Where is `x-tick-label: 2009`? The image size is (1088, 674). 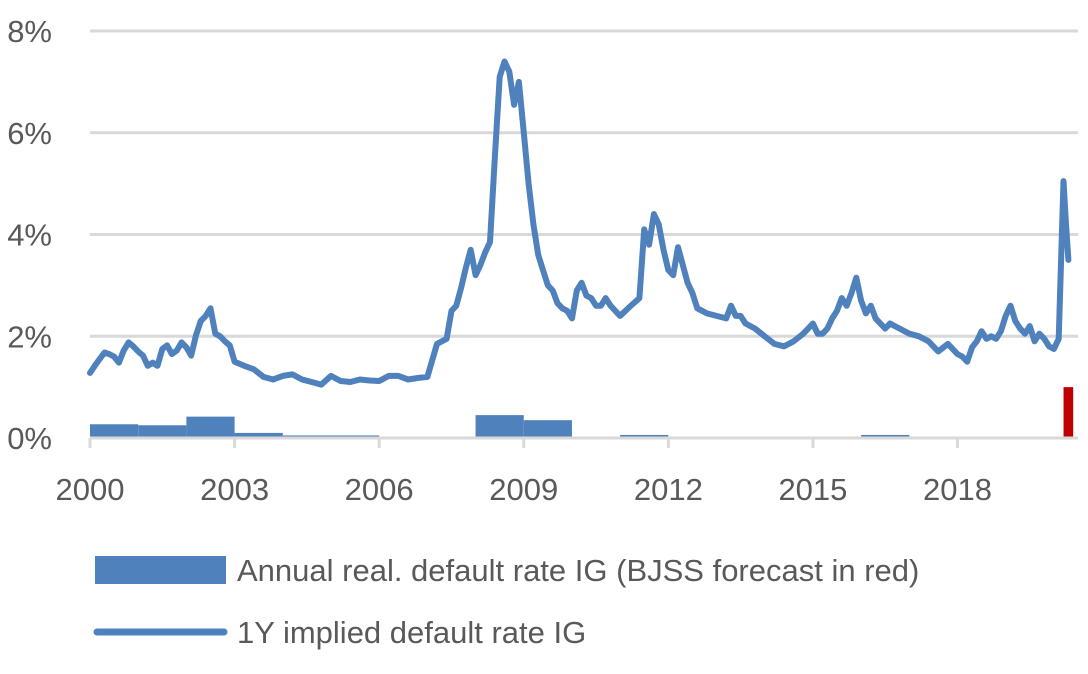
x-tick-label: 2009 is located at coordinates (523, 489).